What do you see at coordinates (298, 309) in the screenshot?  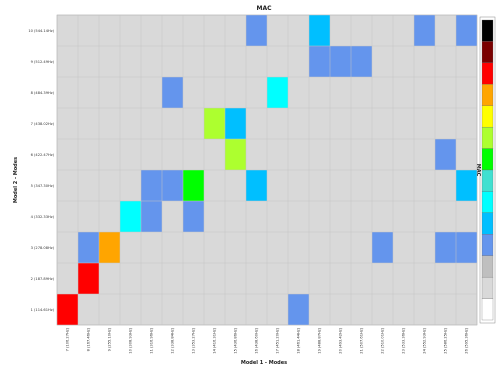 I see `heatmap-cell: 18 (461.44Hz) / 1 (114.61Hz): 0.2` at bounding box center [298, 309].